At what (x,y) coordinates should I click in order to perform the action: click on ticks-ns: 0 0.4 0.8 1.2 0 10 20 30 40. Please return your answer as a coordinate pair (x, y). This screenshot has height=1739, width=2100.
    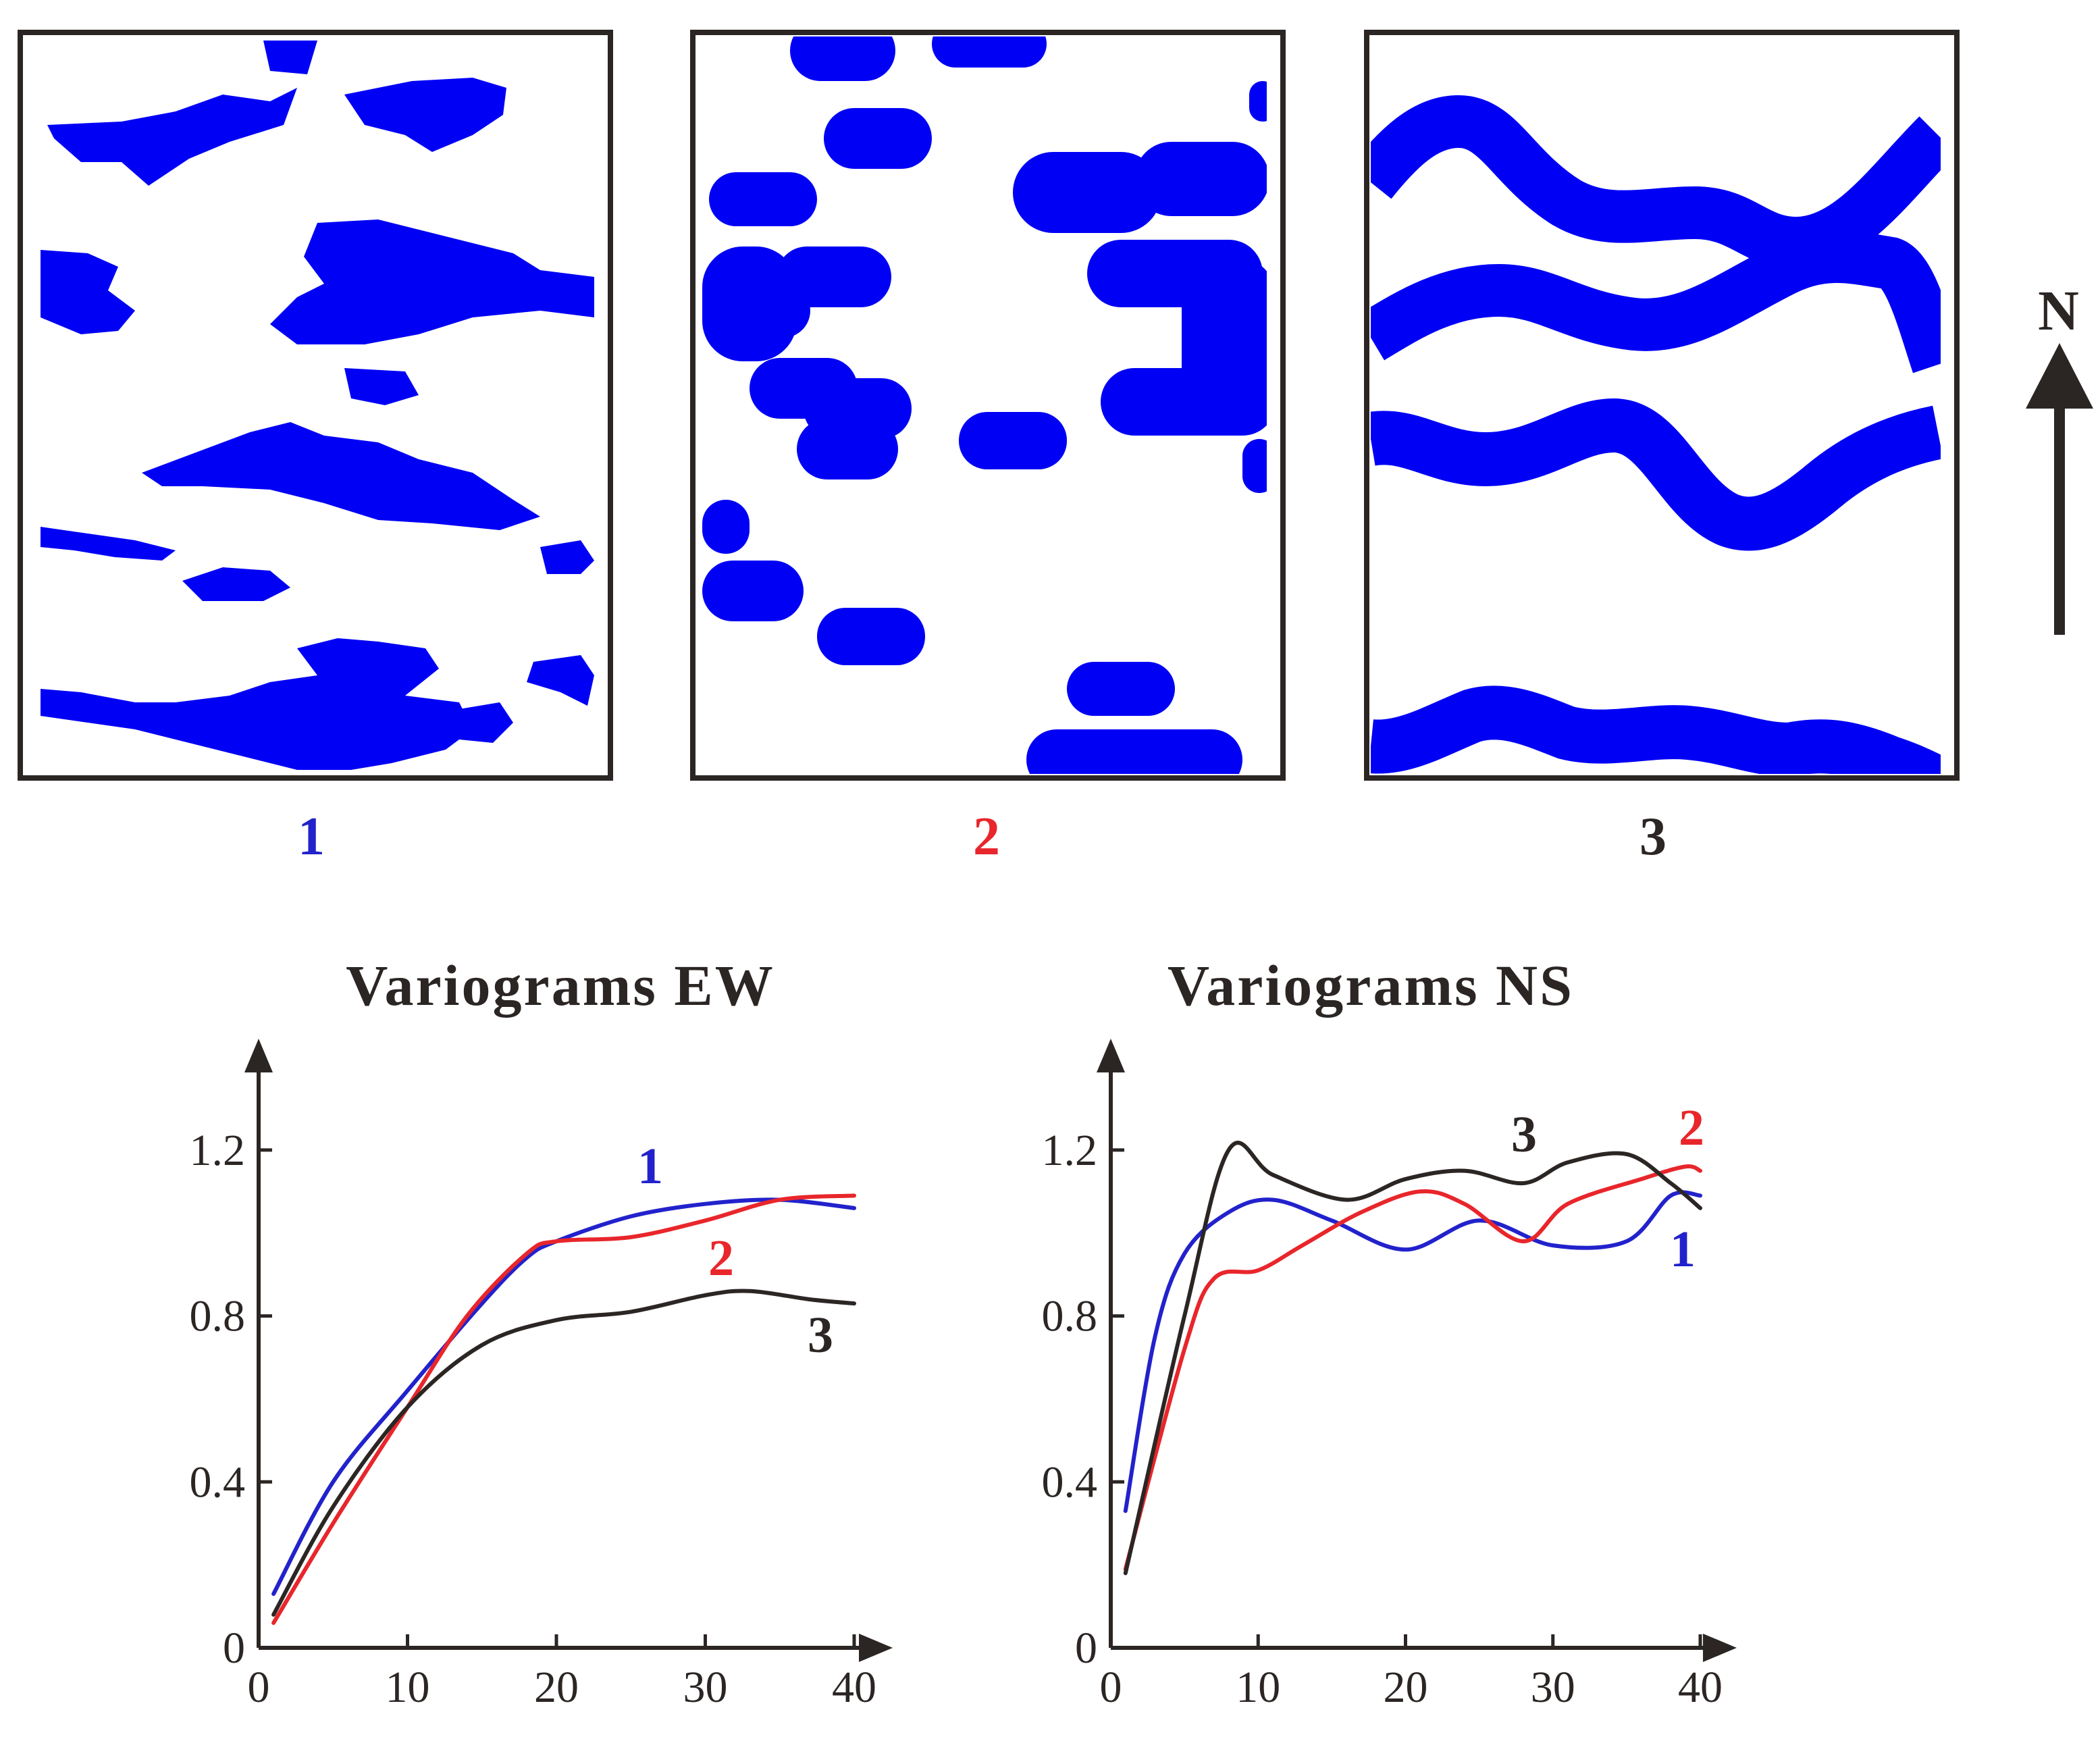
    Looking at the image, I should click on (1382, 1419).